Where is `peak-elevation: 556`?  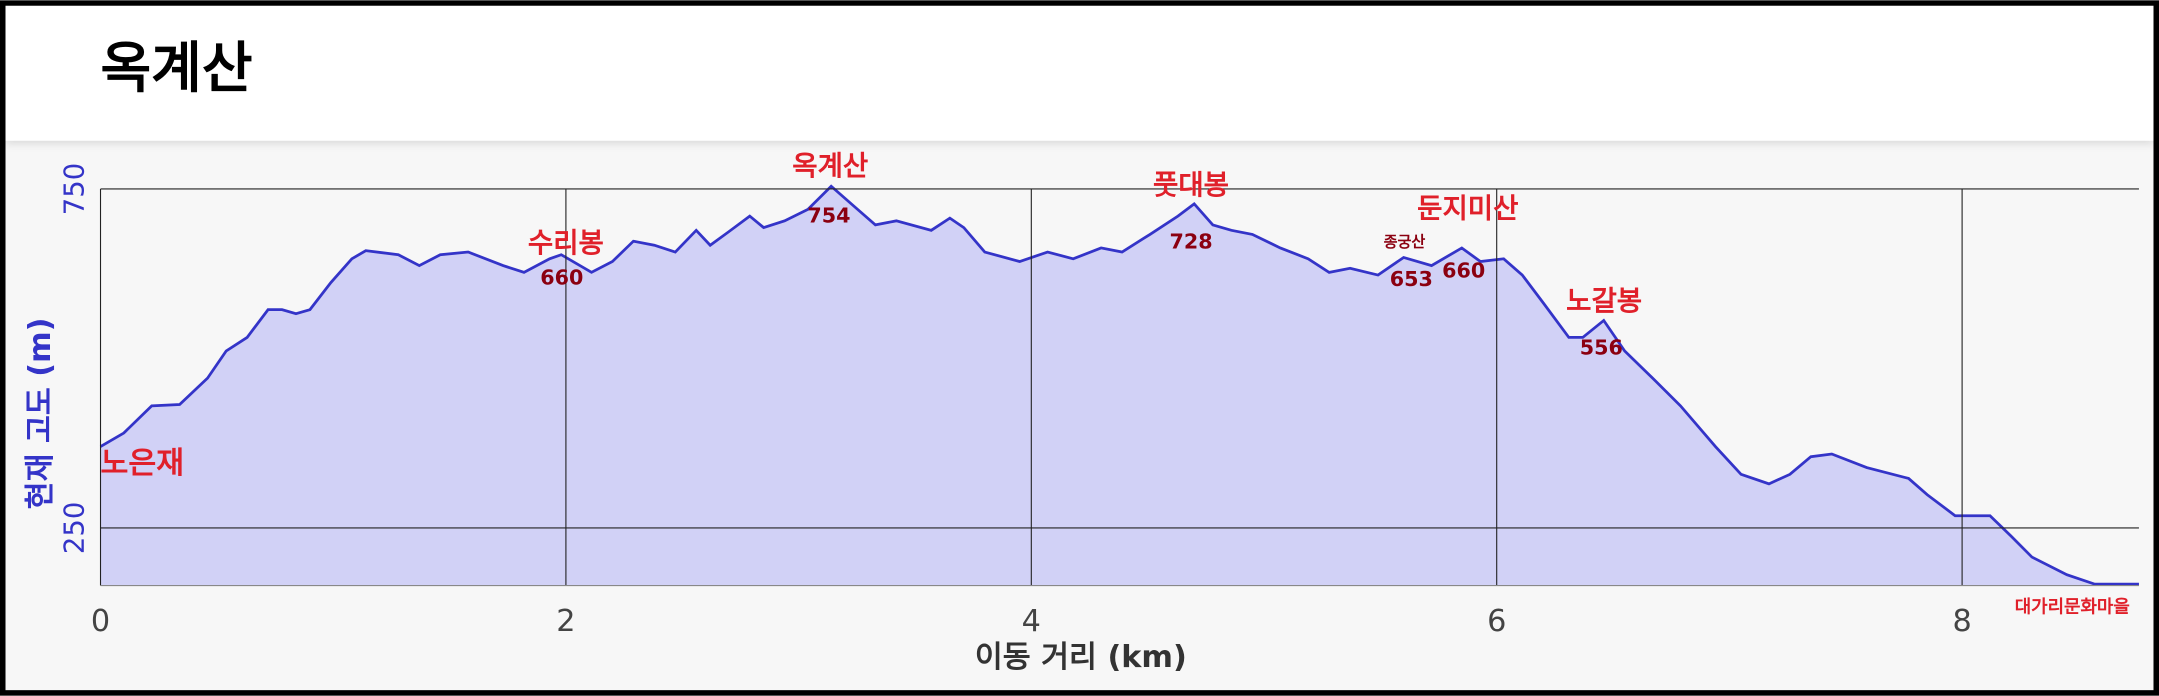 peak-elevation: 556 is located at coordinates (1601, 348).